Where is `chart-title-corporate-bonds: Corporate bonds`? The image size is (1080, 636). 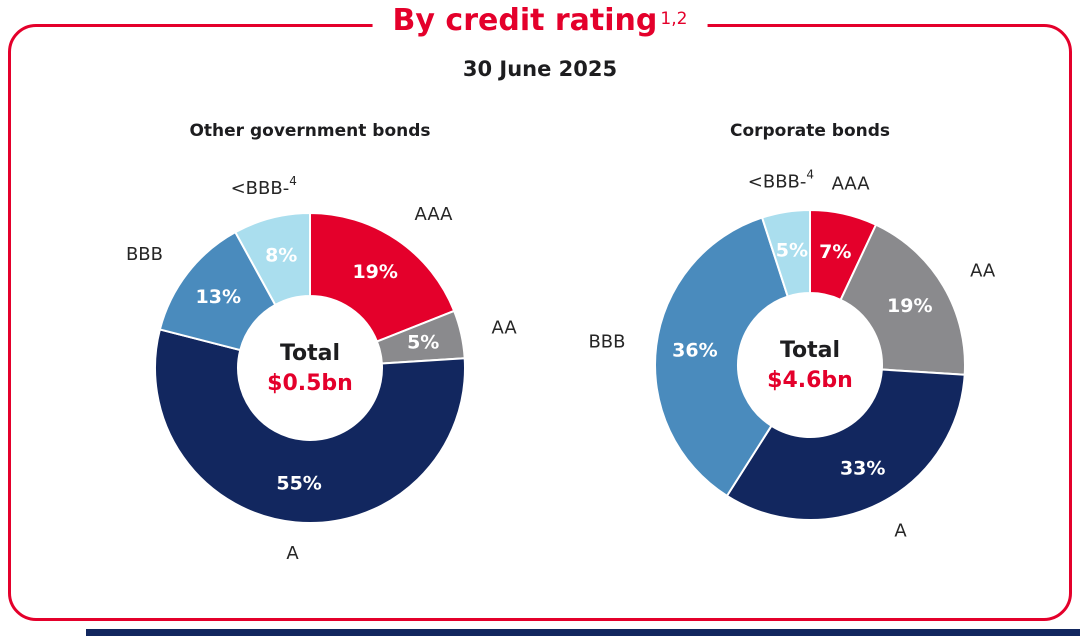 chart-title-corporate-bonds: Corporate bonds is located at coordinates (810, 131).